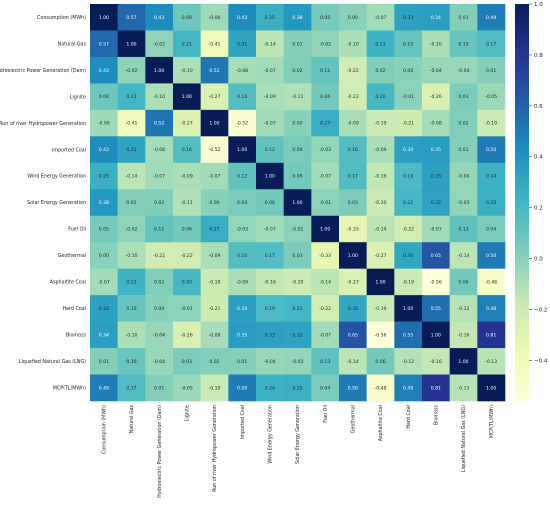 This screenshot has width=550, height=509. Describe the element at coordinates (77, 230) in the screenshot. I see `row-label: Fuel Oil` at that location.